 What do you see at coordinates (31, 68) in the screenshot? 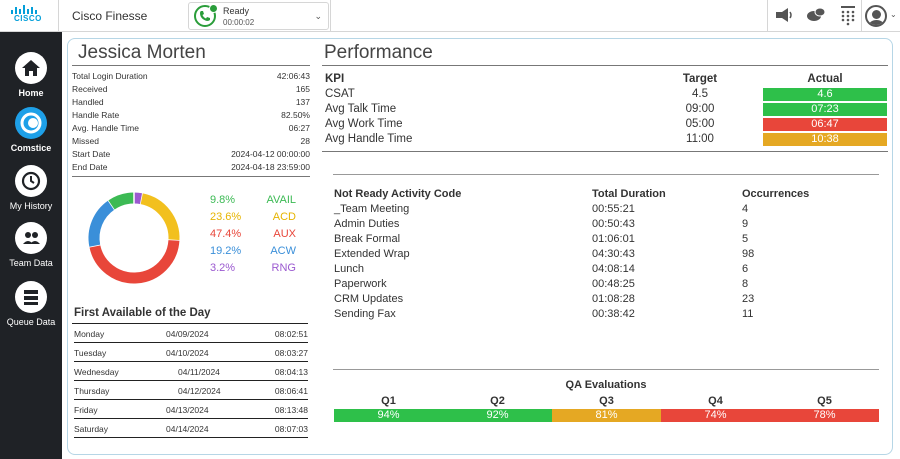
I see `home-icon` at bounding box center [31, 68].